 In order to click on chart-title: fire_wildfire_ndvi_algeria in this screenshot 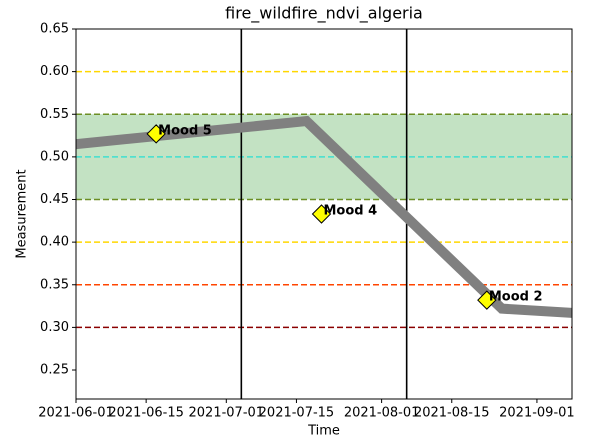, I will do `click(324, 14)`.